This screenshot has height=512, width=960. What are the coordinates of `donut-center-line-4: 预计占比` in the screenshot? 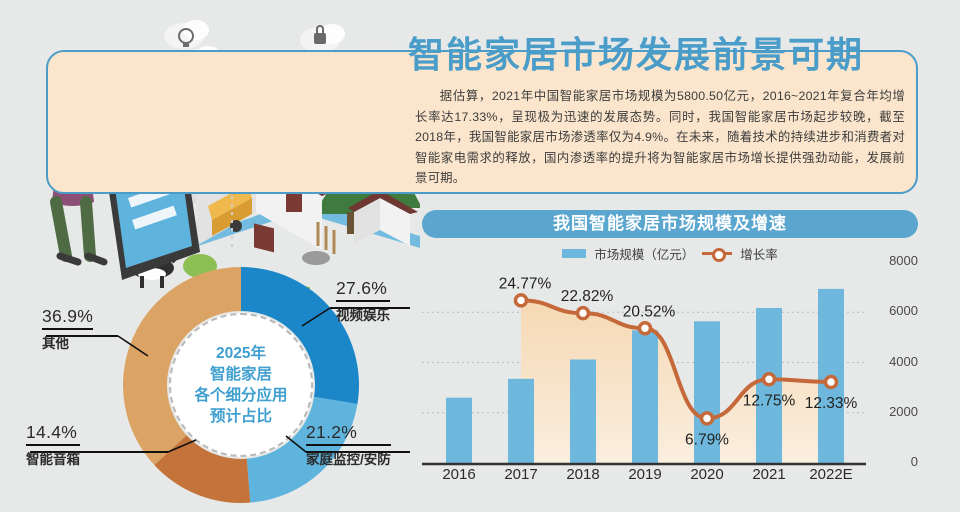 It's located at (240, 416).